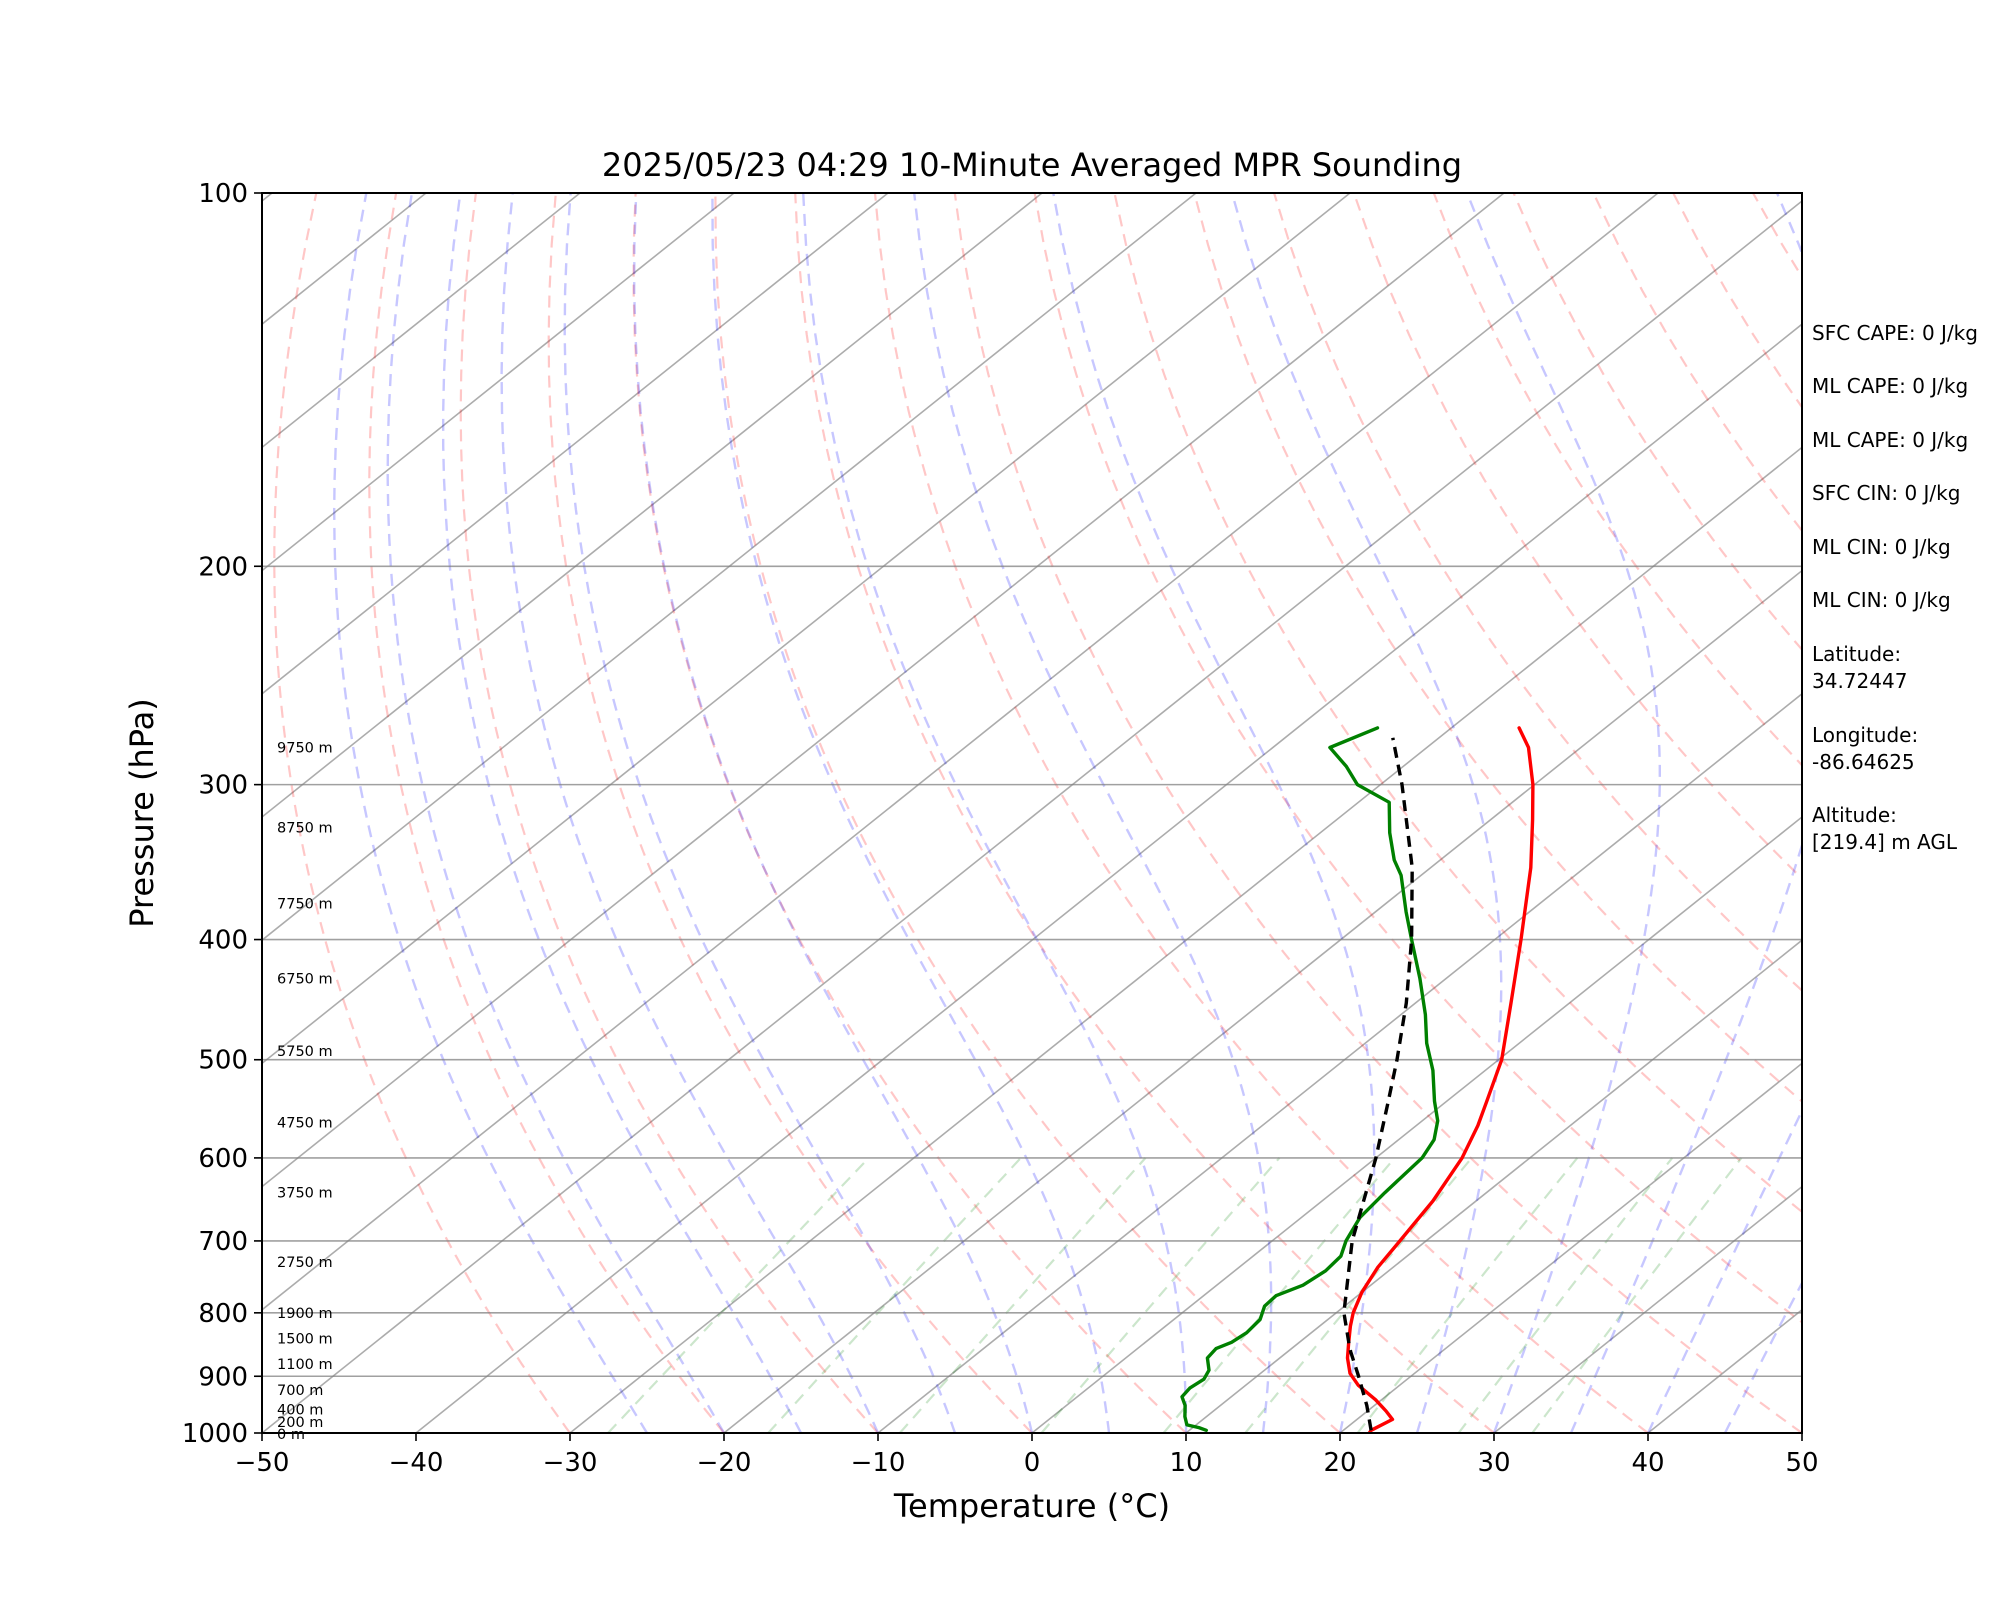  What do you see at coordinates (223, 1377) in the screenshot?
I see `y-tick-label: 900` at bounding box center [223, 1377].